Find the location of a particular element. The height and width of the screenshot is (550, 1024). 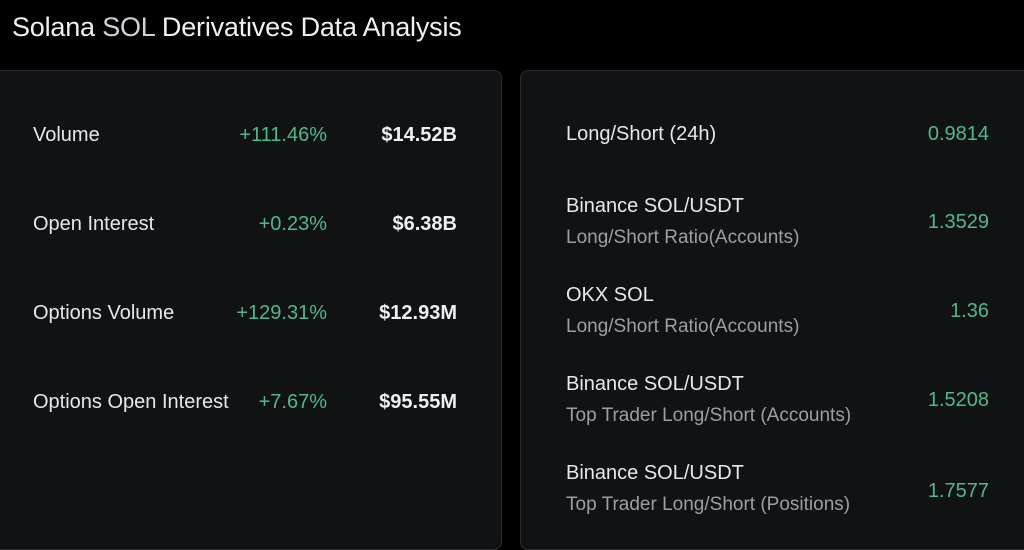

stat-label: Options Open Interest is located at coordinates (131, 402).